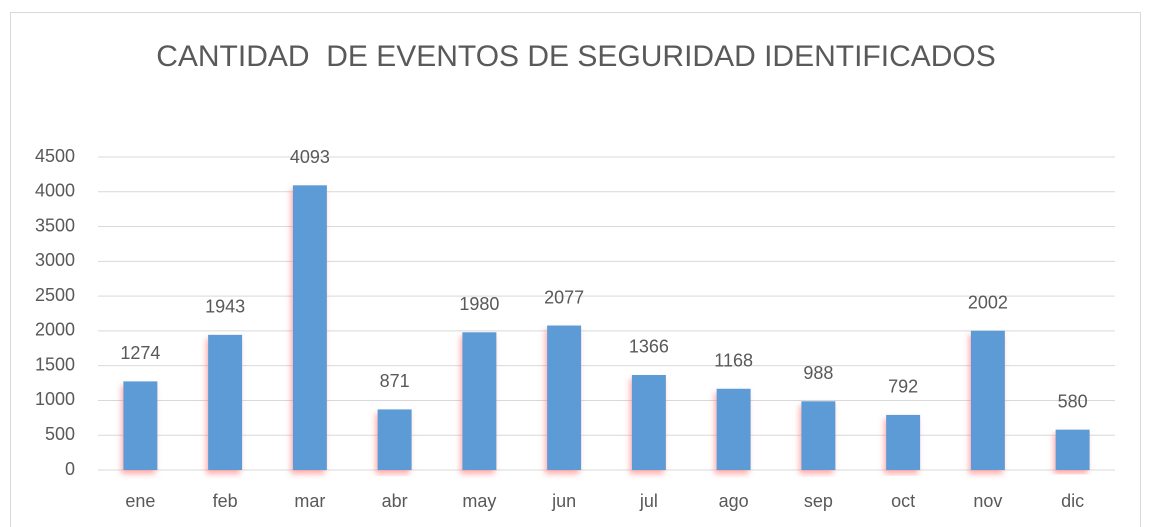 The height and width of the screenshot is (527, 1151). Describe the element at coordinates (55, 260) in the screenshot. I see `y-tick-label: 3000` at that location.